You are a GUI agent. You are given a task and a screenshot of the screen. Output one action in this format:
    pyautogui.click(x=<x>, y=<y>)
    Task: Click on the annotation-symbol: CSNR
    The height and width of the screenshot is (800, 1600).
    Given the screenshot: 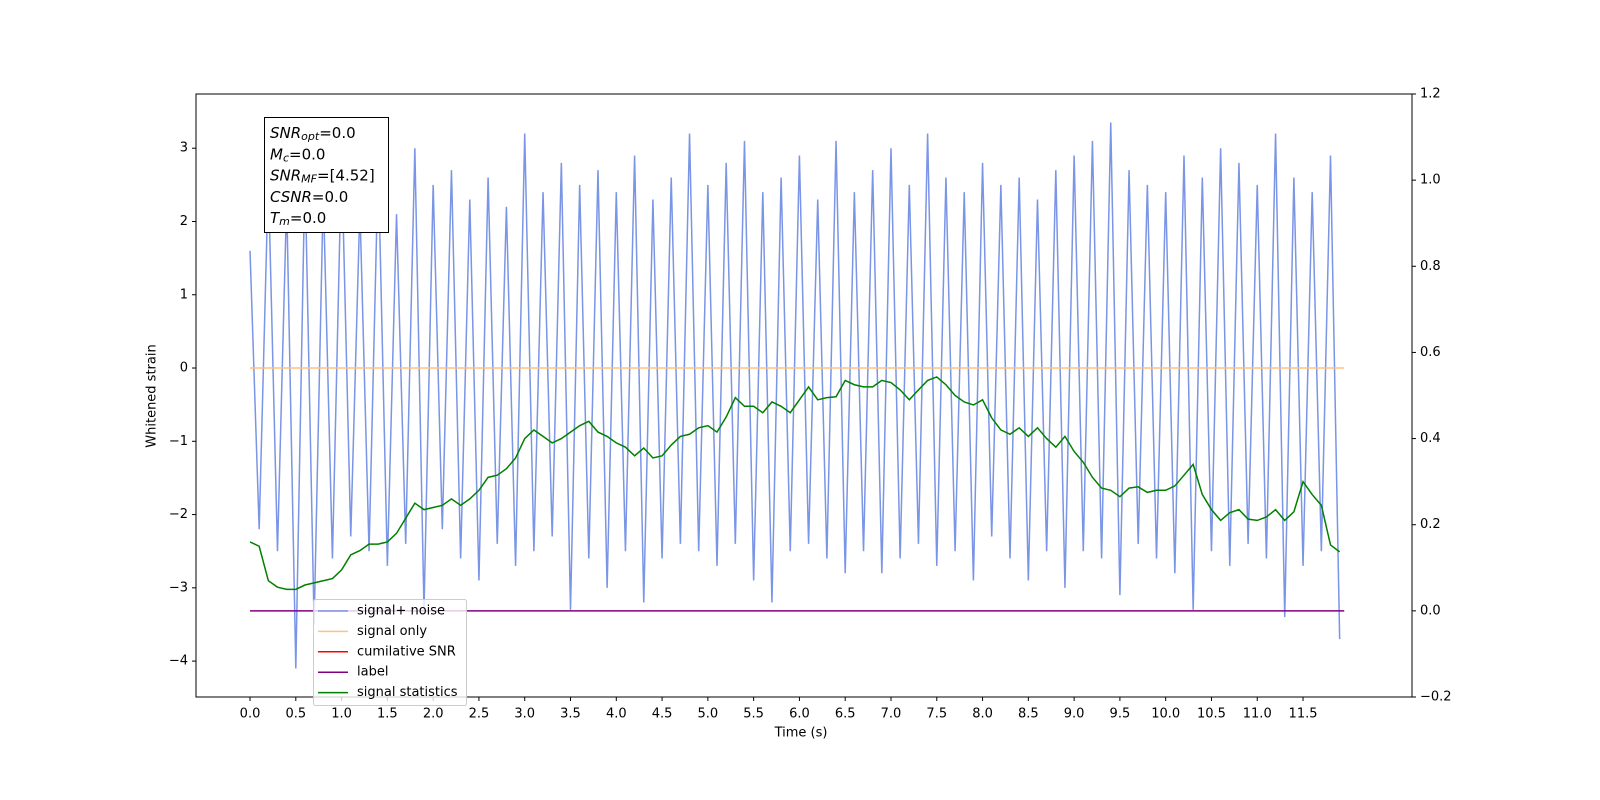 What is the action you would take?
    pyautogui.click(x=291, y=196)
    